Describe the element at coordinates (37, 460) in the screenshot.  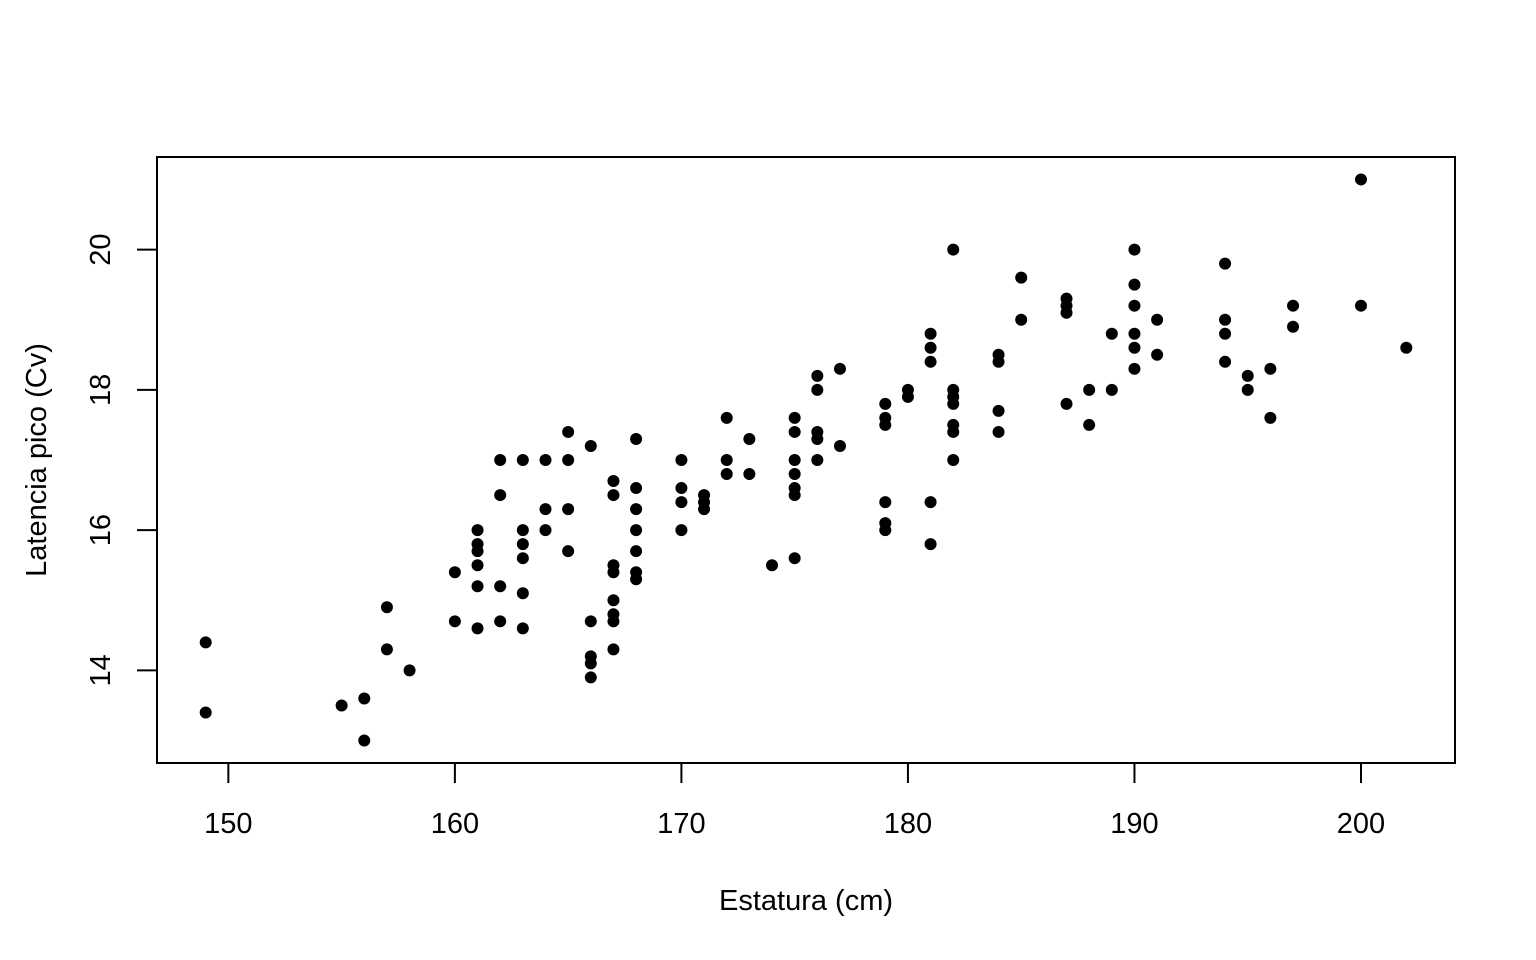
I see `y-axis-label: Latencia pico (Cv)` at that location.